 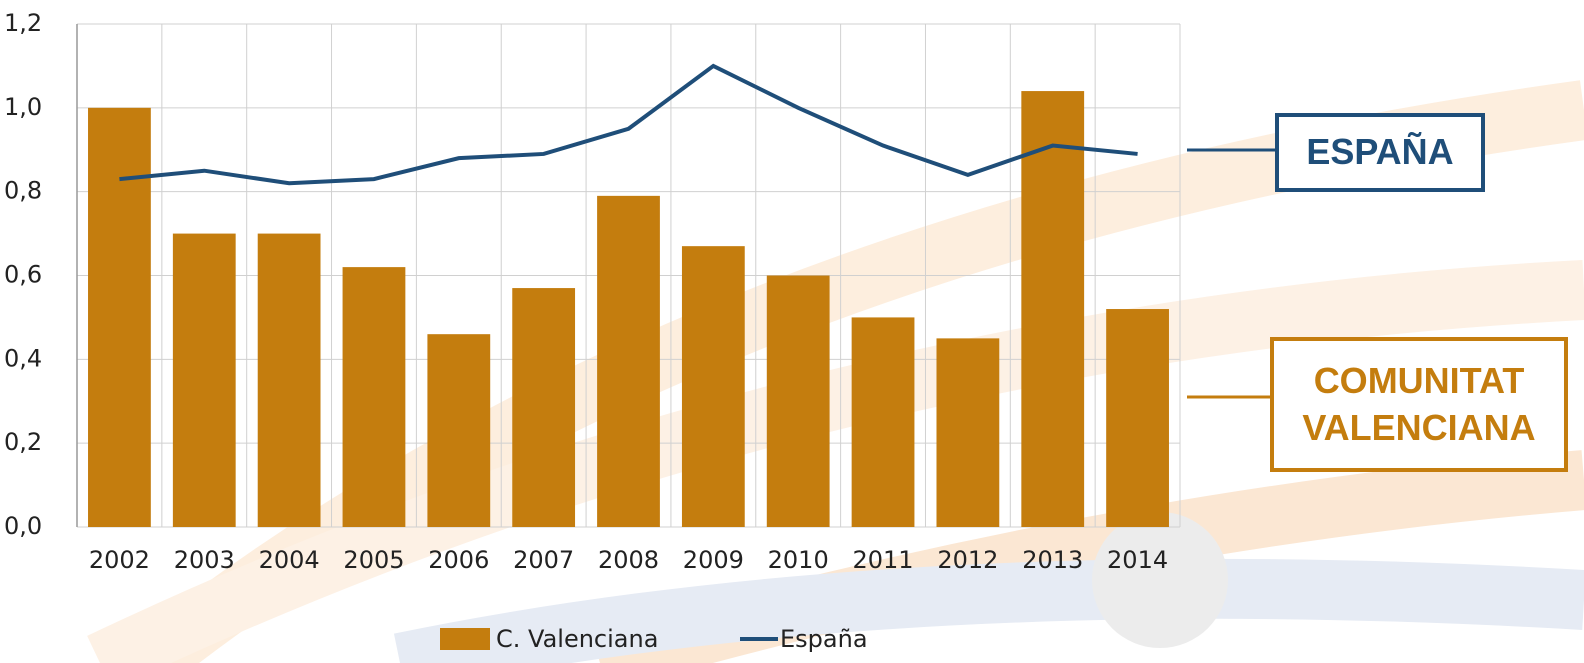 What do you see at coordinates (23, 442) in the screenshot?
I see `y-tick-label: 0,2` at bounding box center [23, 442].